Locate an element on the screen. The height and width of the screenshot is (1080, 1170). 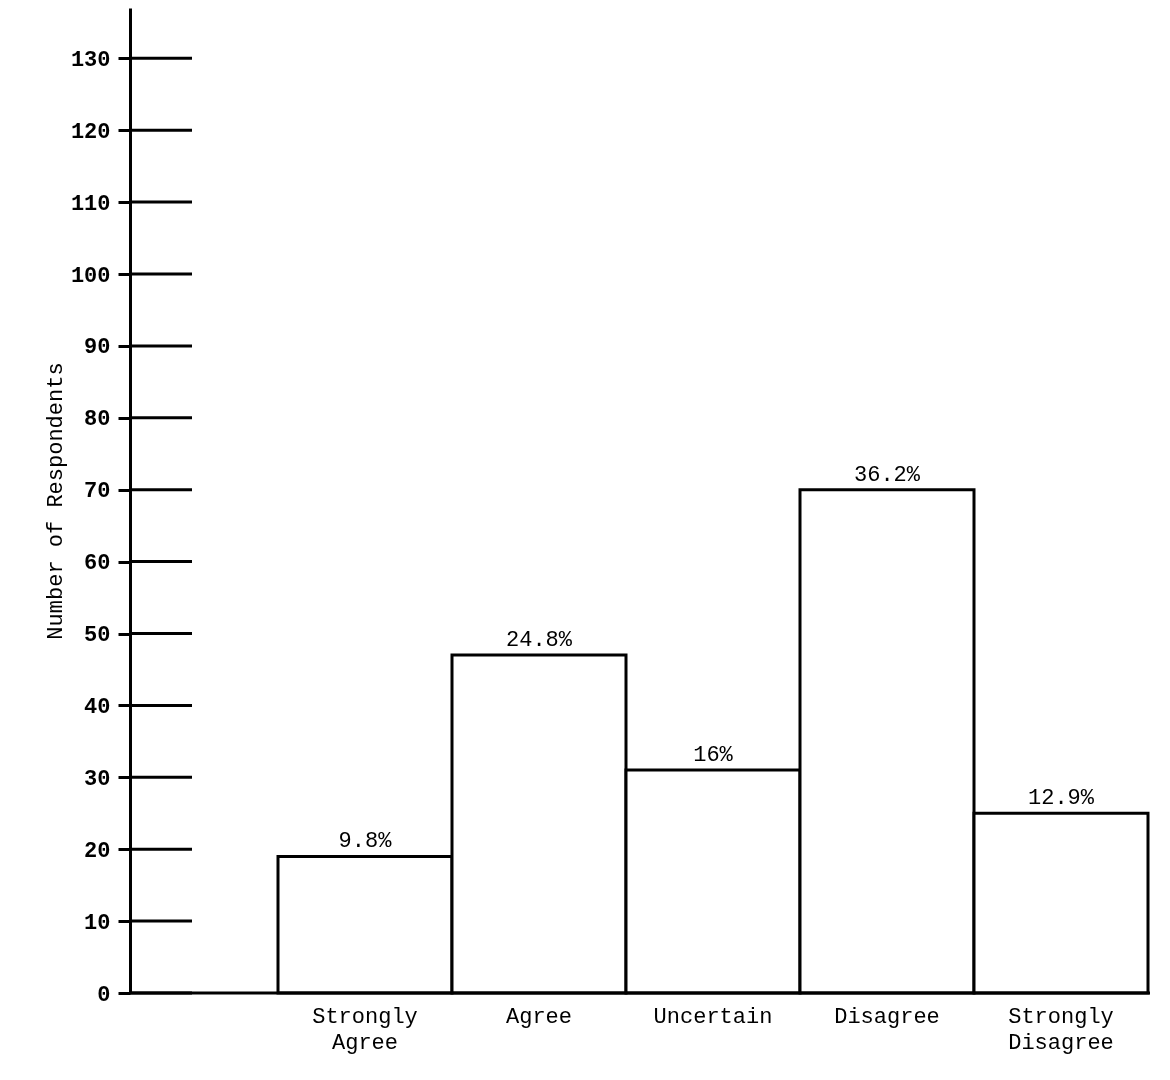
y-tick-label: 90 is located at coordinates (97, 348).